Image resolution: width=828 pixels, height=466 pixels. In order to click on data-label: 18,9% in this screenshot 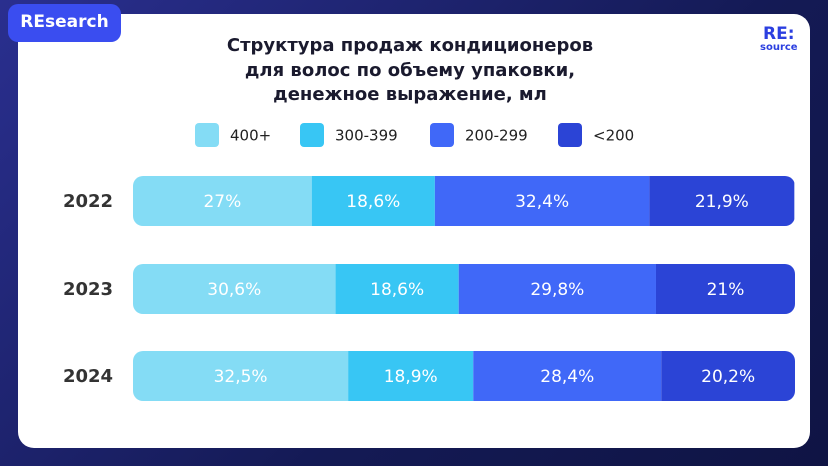, I will do `click(411, 377)`.